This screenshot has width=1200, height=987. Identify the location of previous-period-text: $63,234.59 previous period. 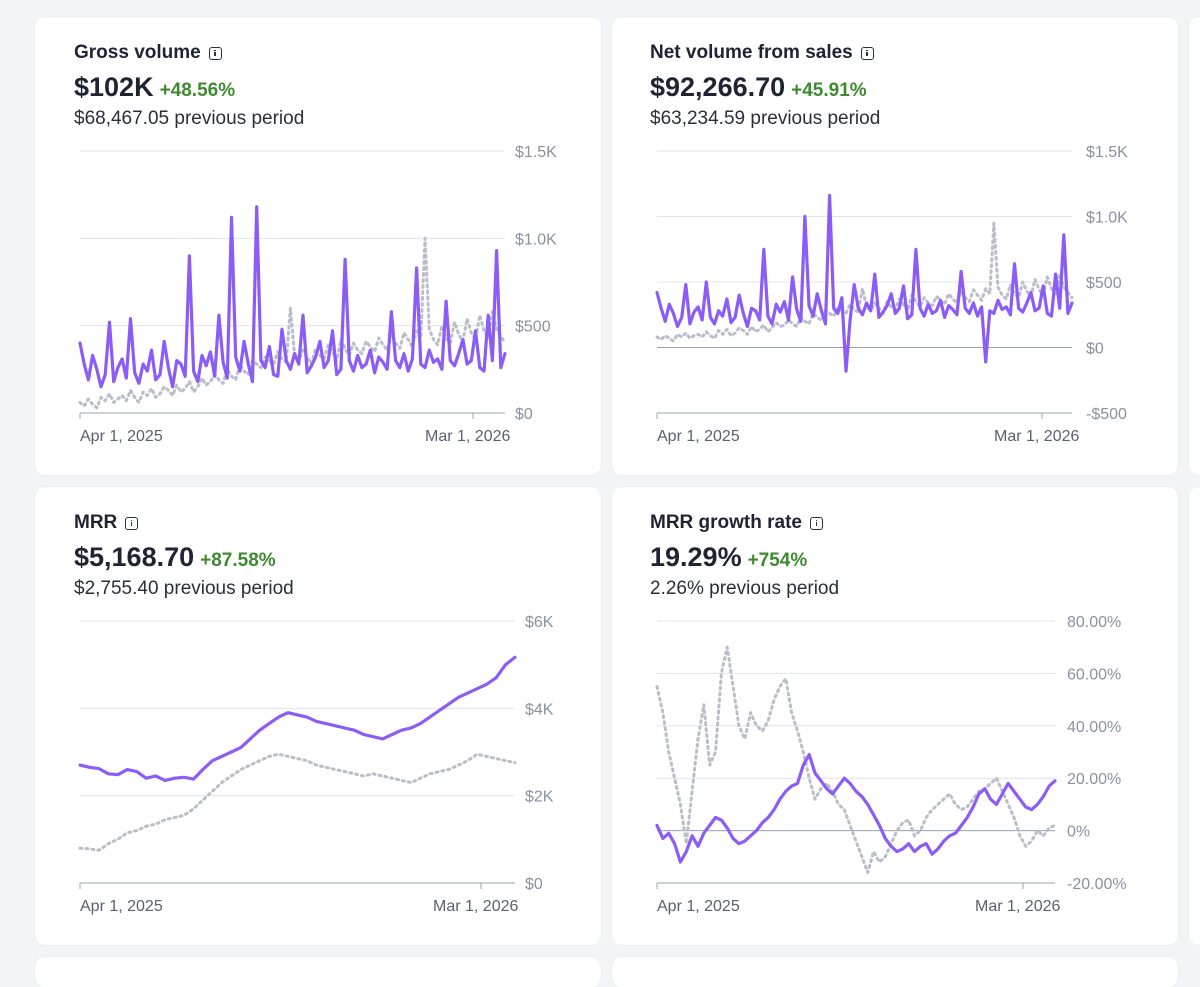
(765, 118).